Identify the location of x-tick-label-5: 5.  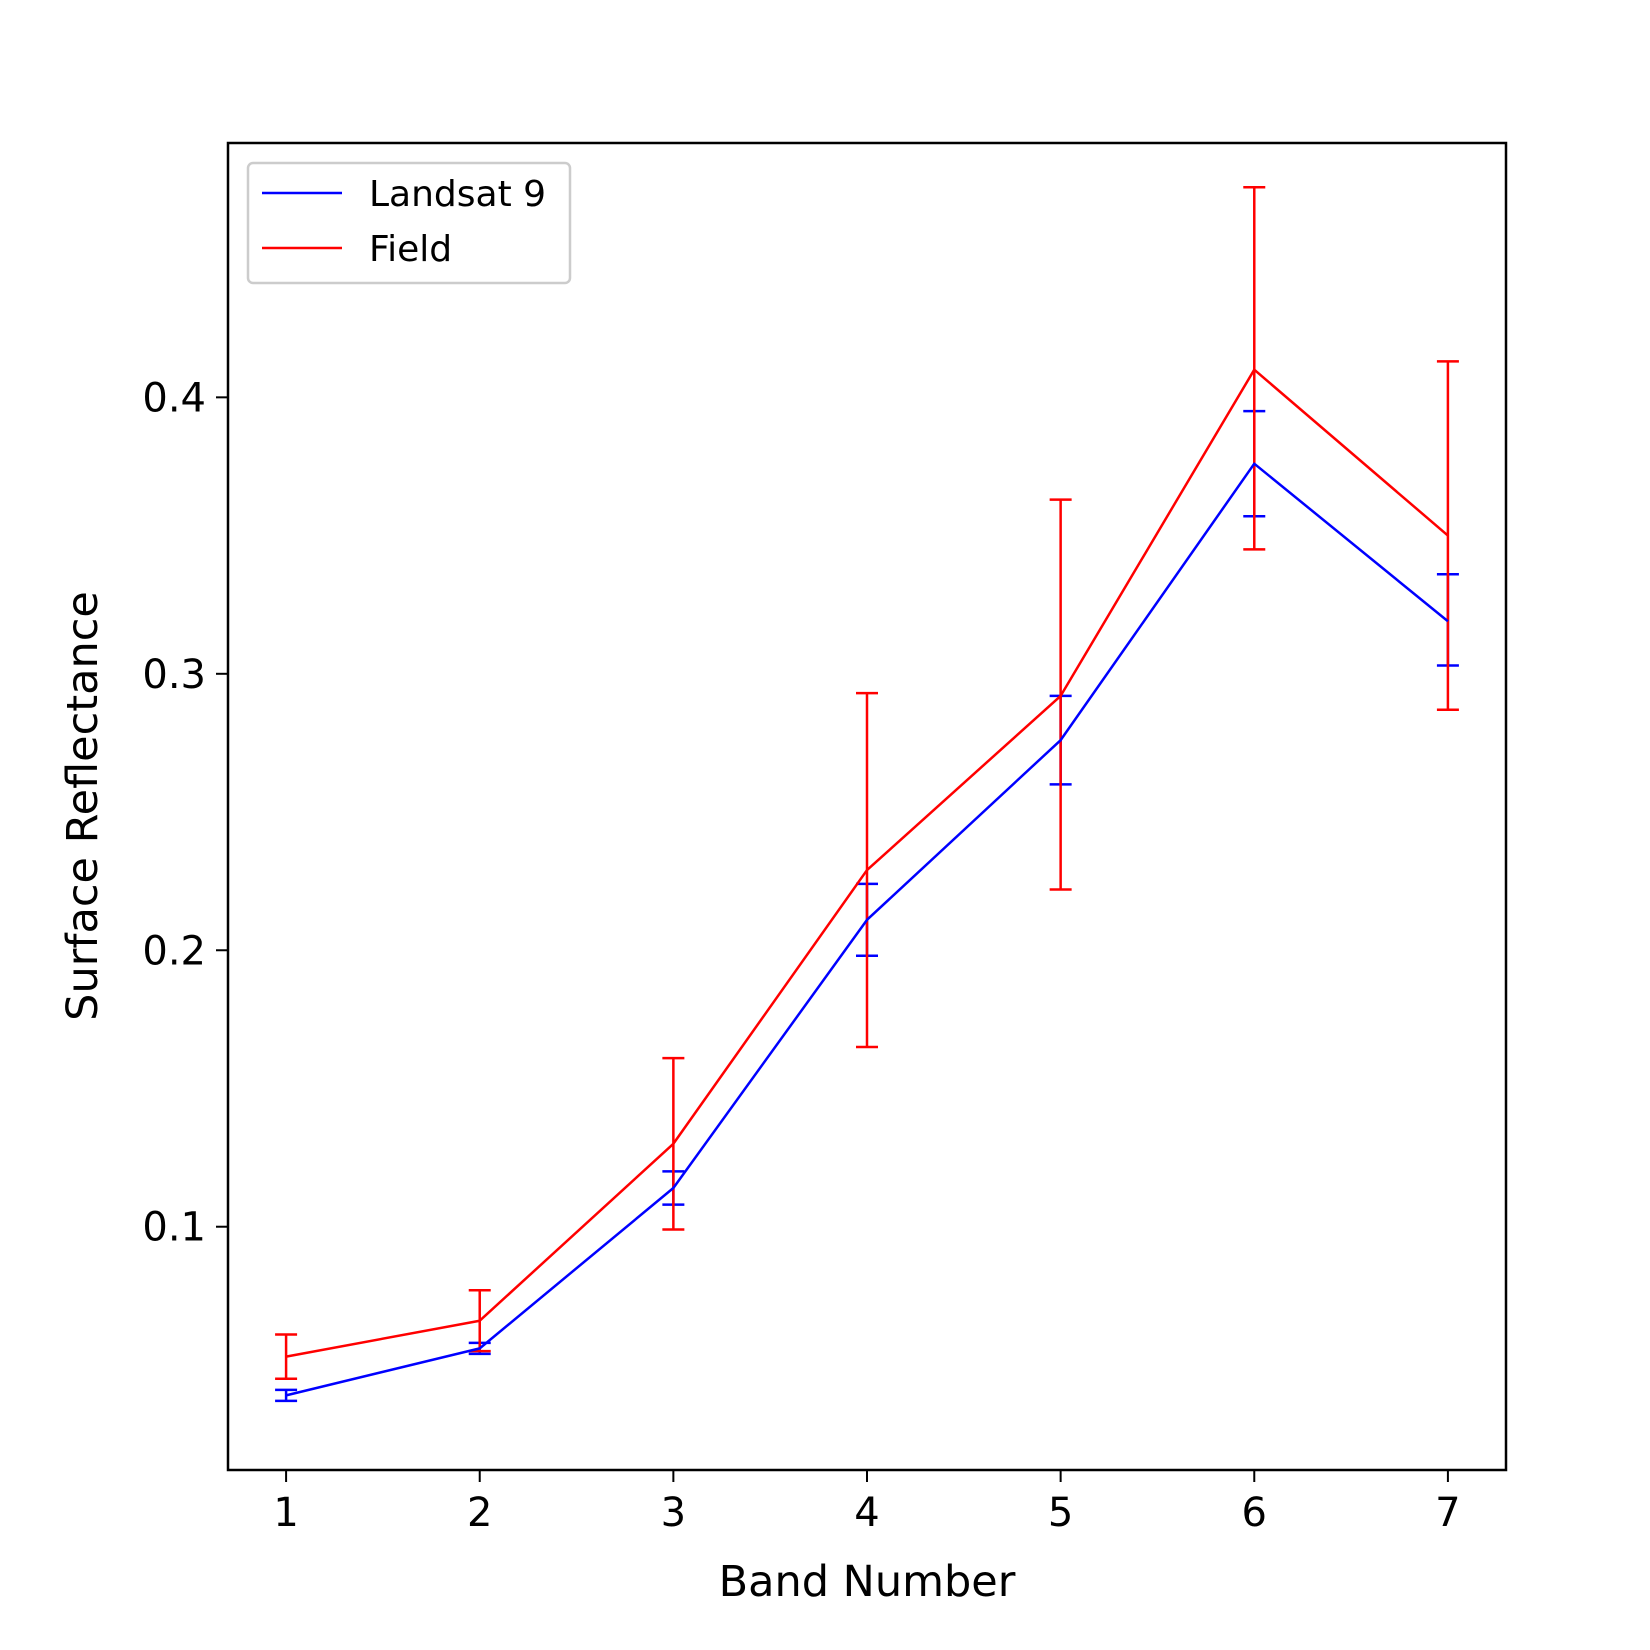
(1060, 1513).